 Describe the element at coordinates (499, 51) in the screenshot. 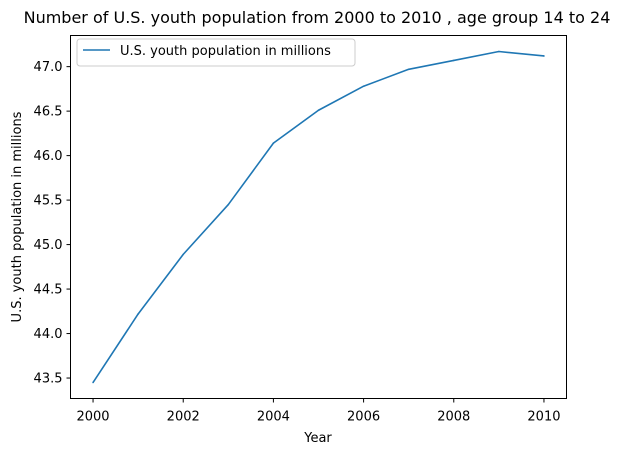

I see `data-point-2009` at that location.